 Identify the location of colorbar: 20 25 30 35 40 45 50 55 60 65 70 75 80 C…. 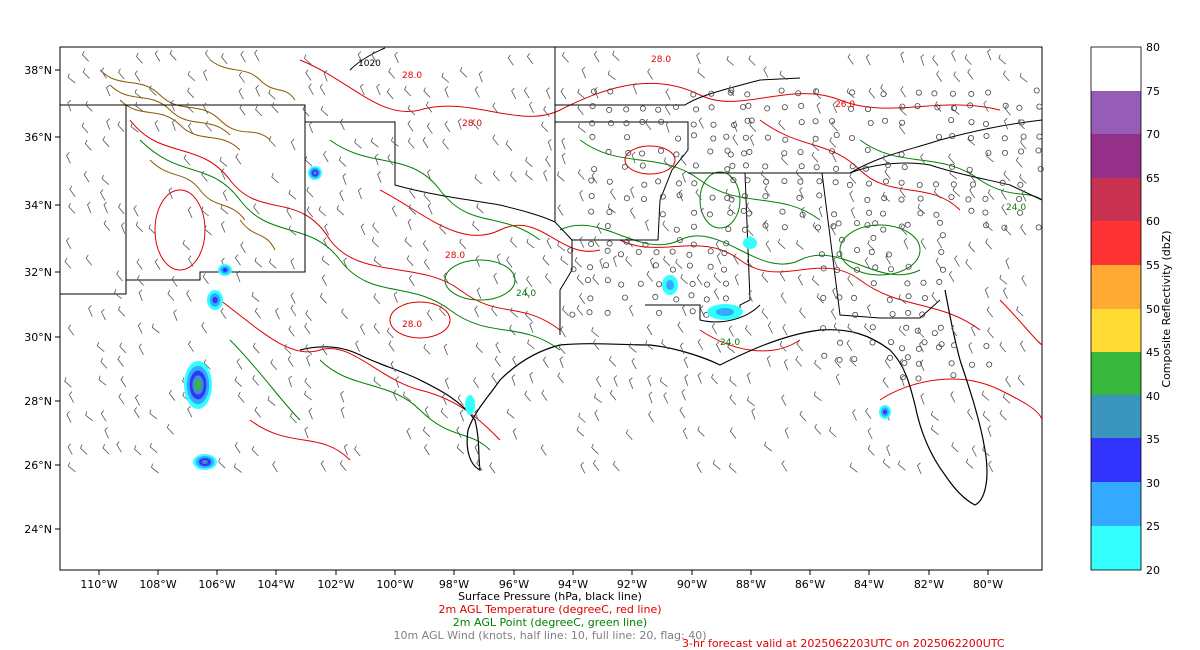
(1131, 309).